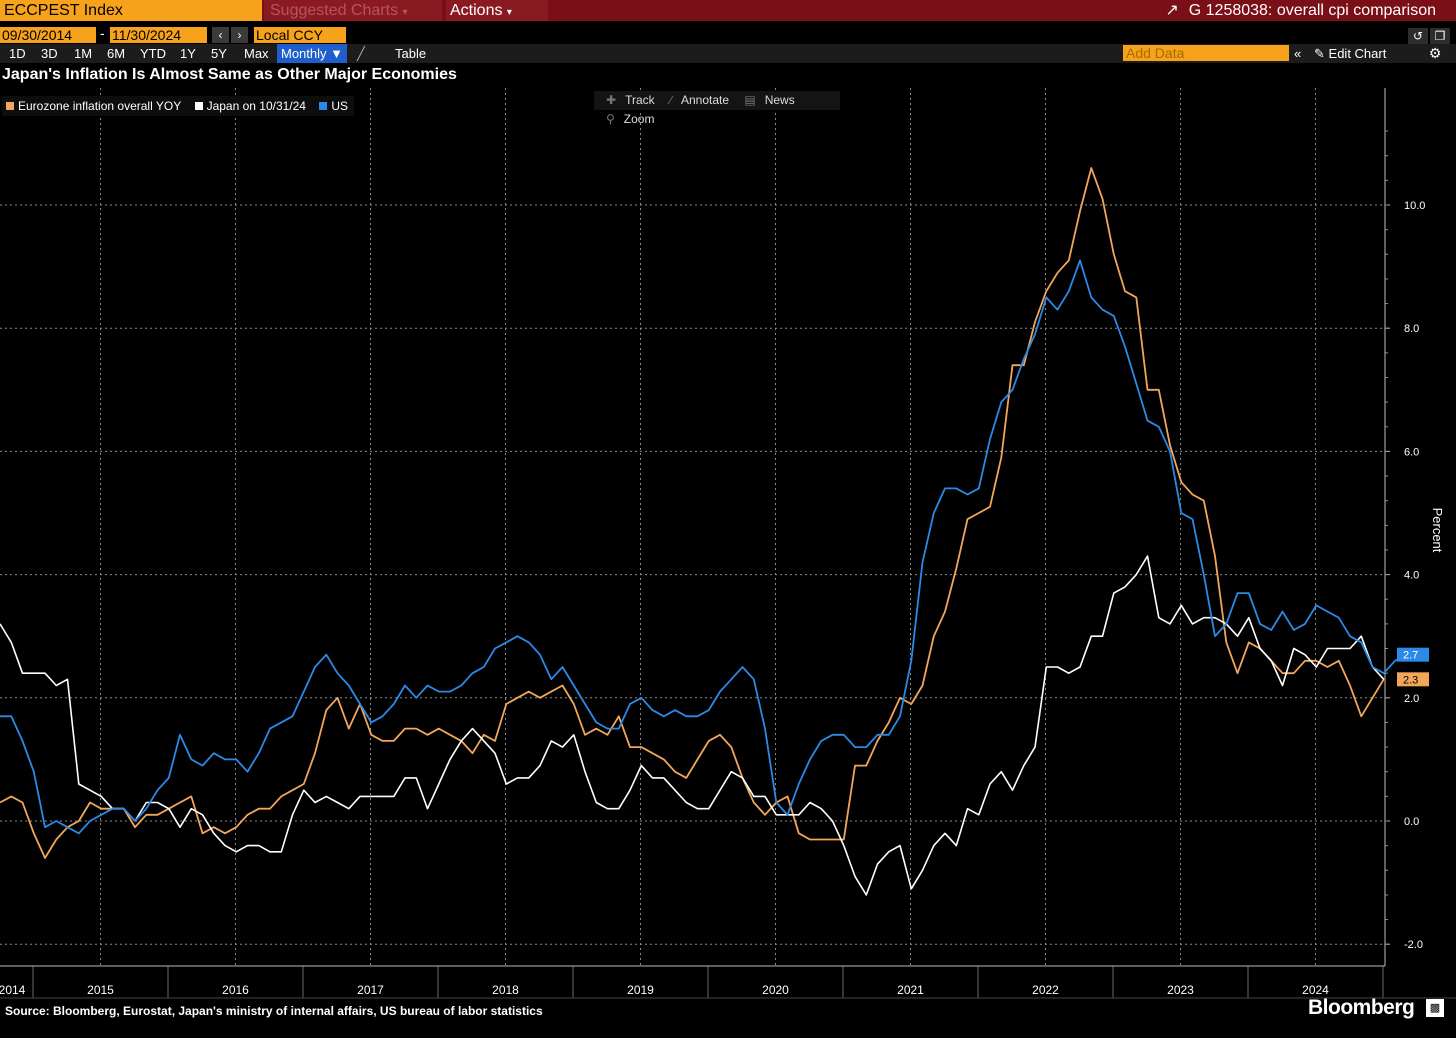 This screenshot has height=1038, width=1456. What do you see at coordinates (1418, 36) in the screenshot?
I see `undo-icon: ↺` at bounding box center [1418, 36].